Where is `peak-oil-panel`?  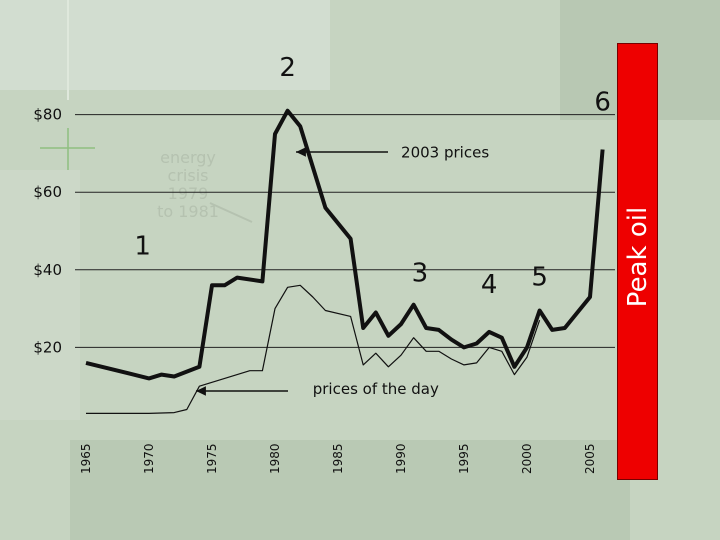
peak-oil-panel is located at coordinates (637, 261).